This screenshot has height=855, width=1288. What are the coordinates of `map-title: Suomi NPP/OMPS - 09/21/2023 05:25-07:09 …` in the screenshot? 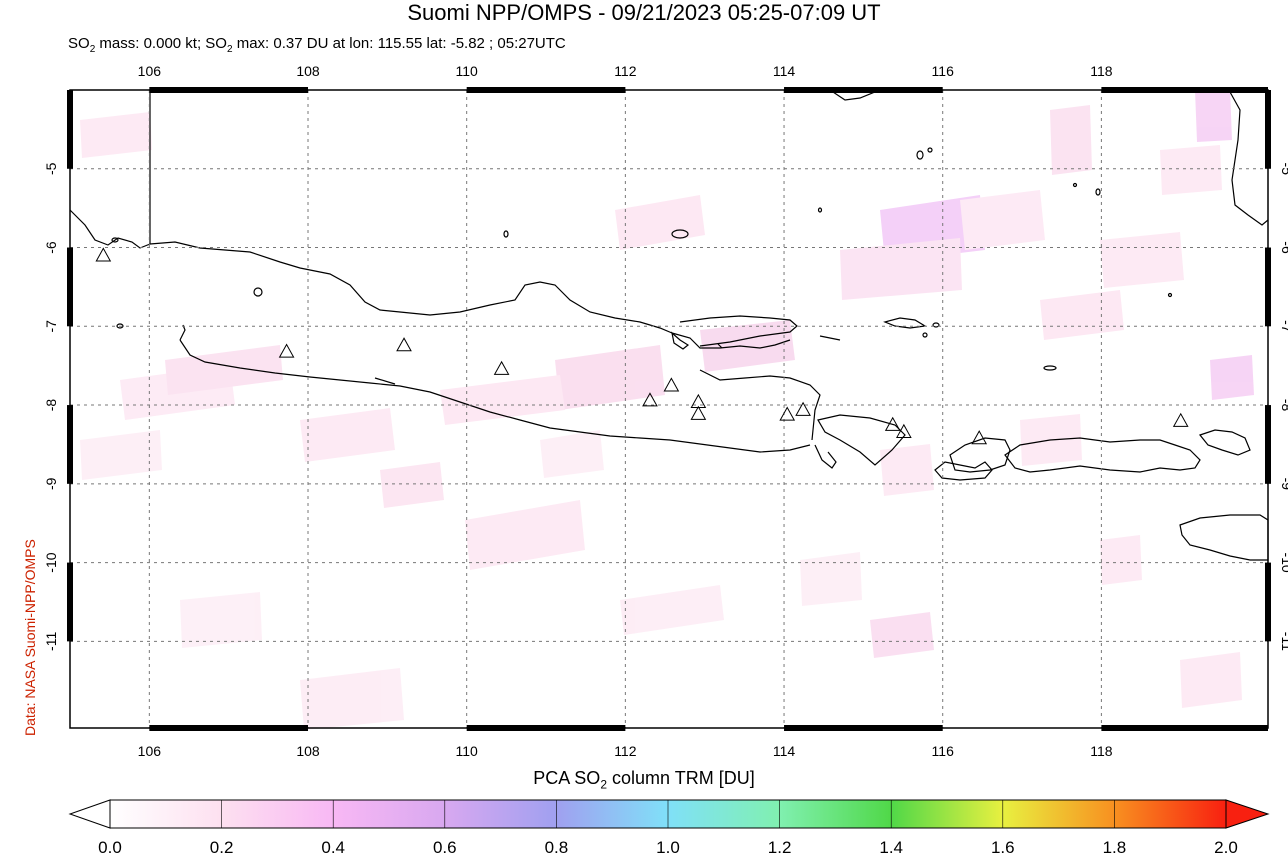 It's located at (644, 12).